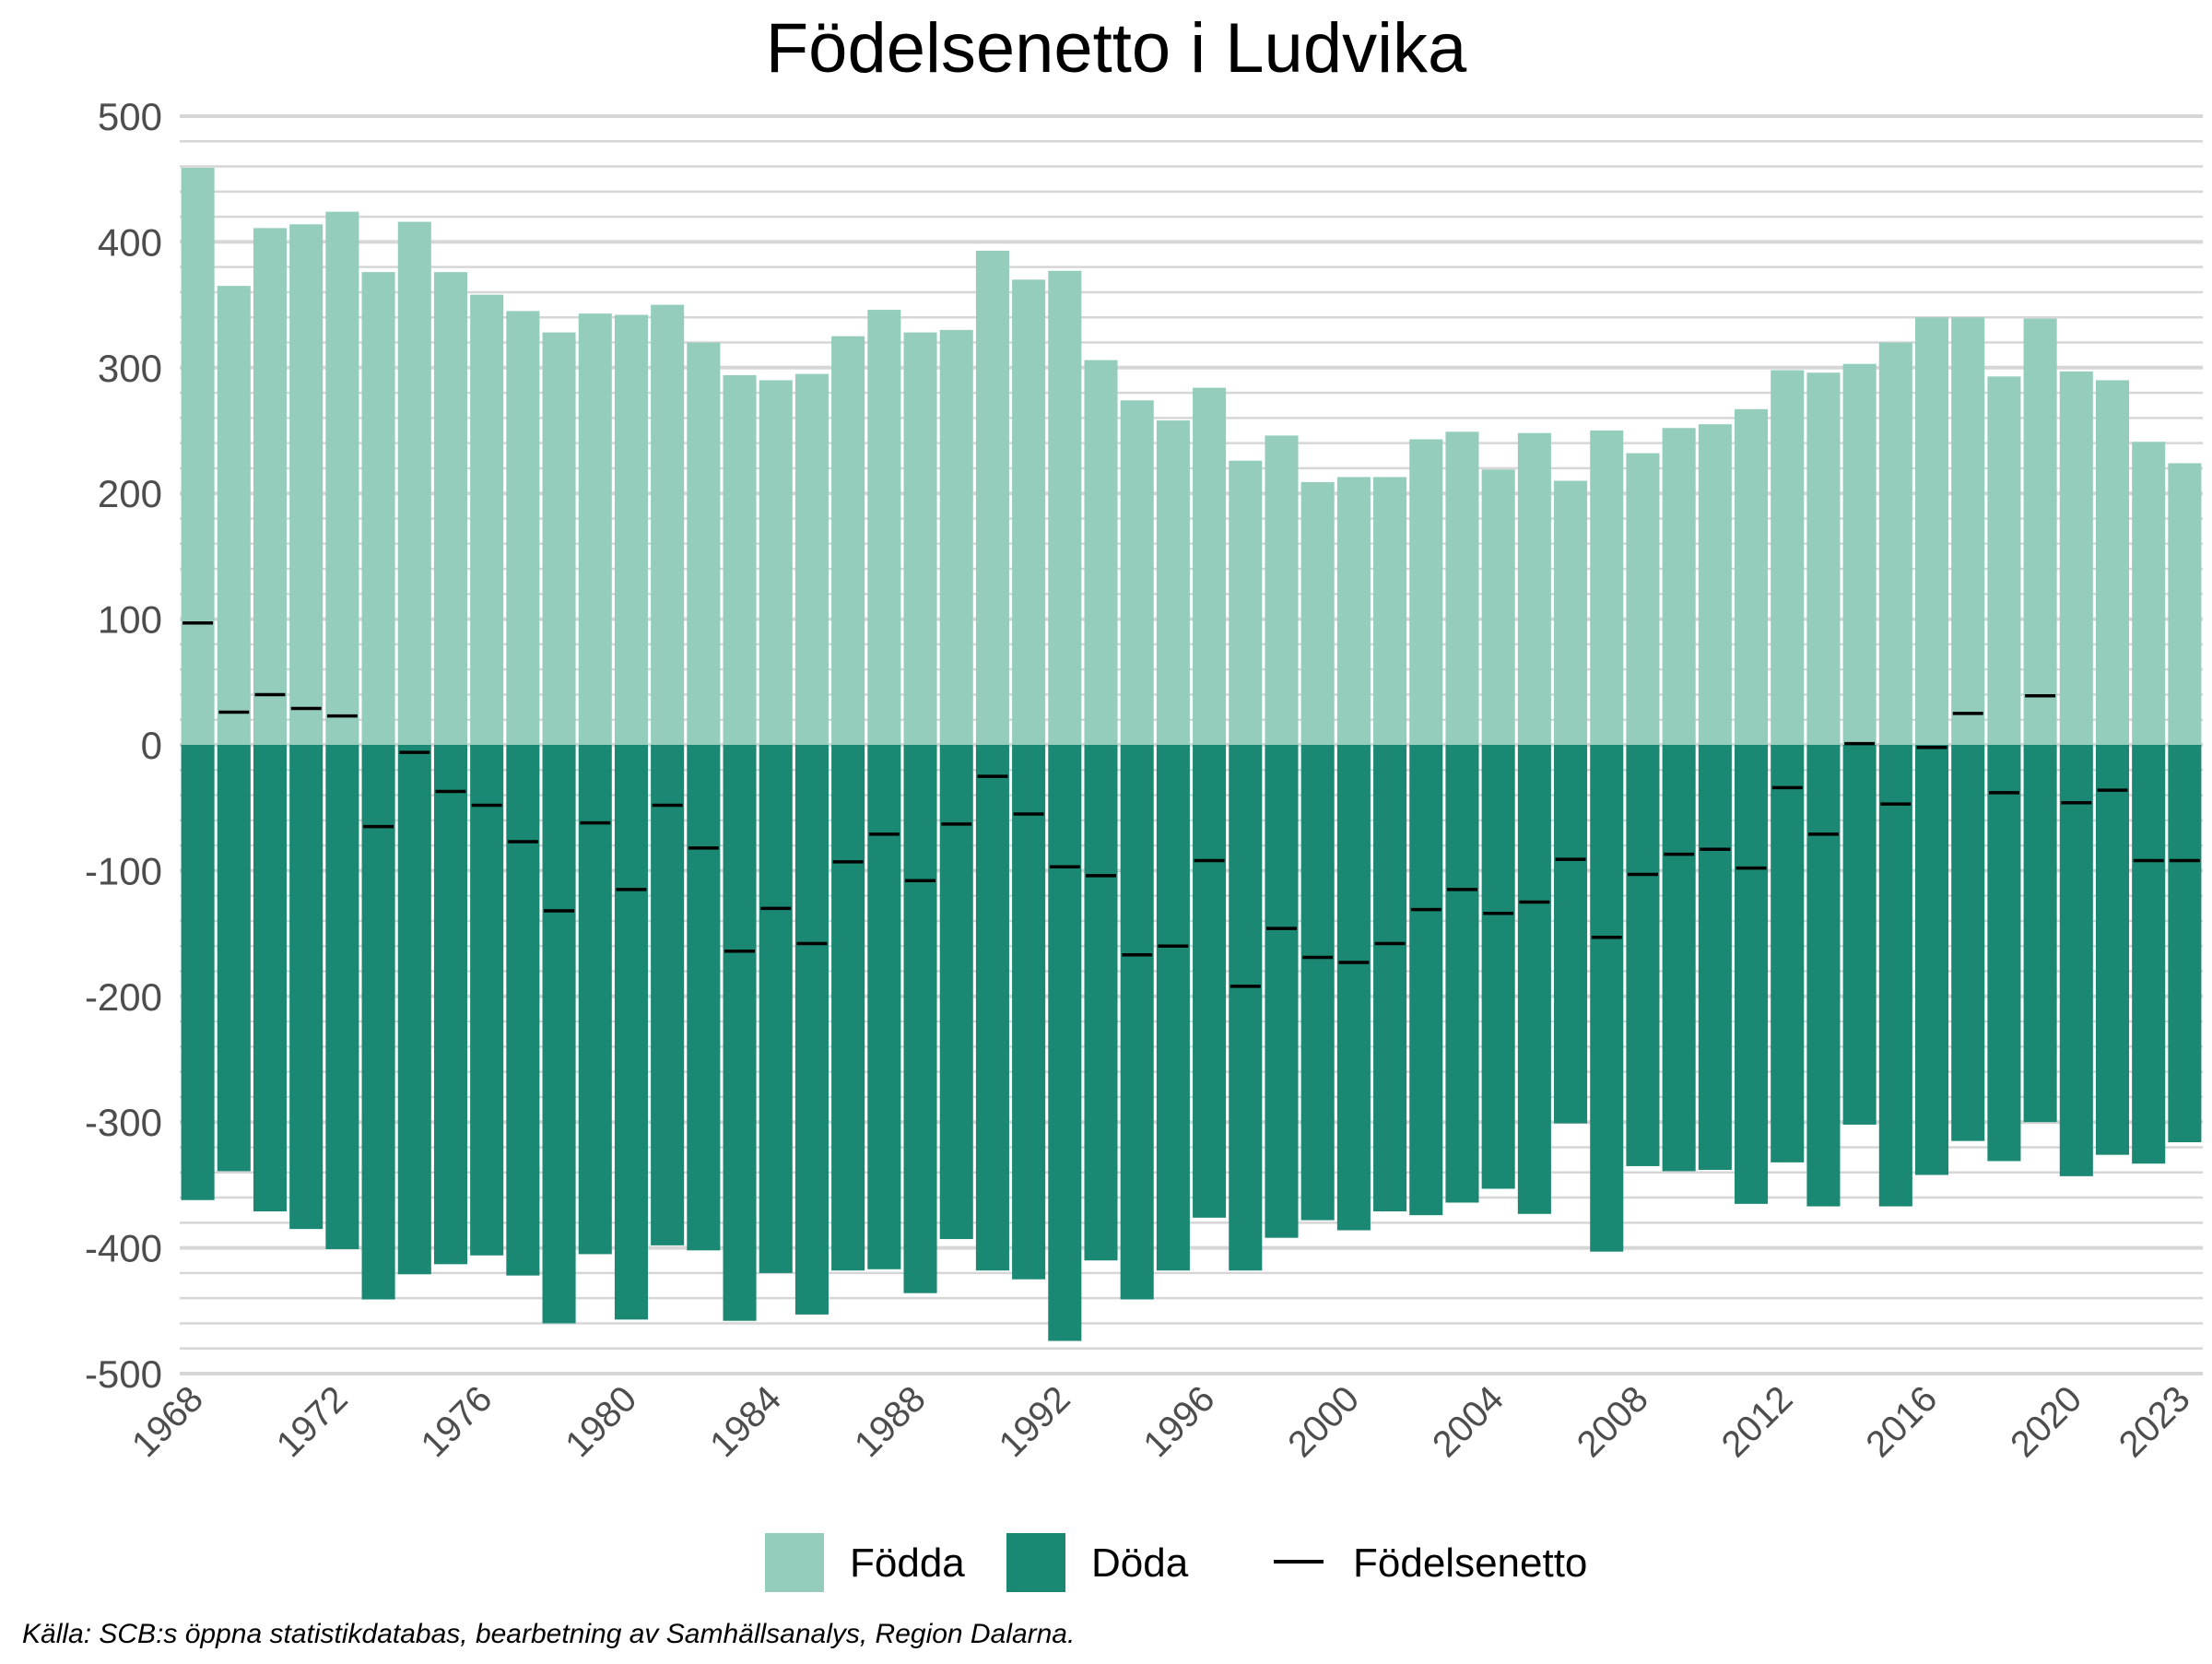  I want to click on bar-doda-1994, so click(1137, 1022).